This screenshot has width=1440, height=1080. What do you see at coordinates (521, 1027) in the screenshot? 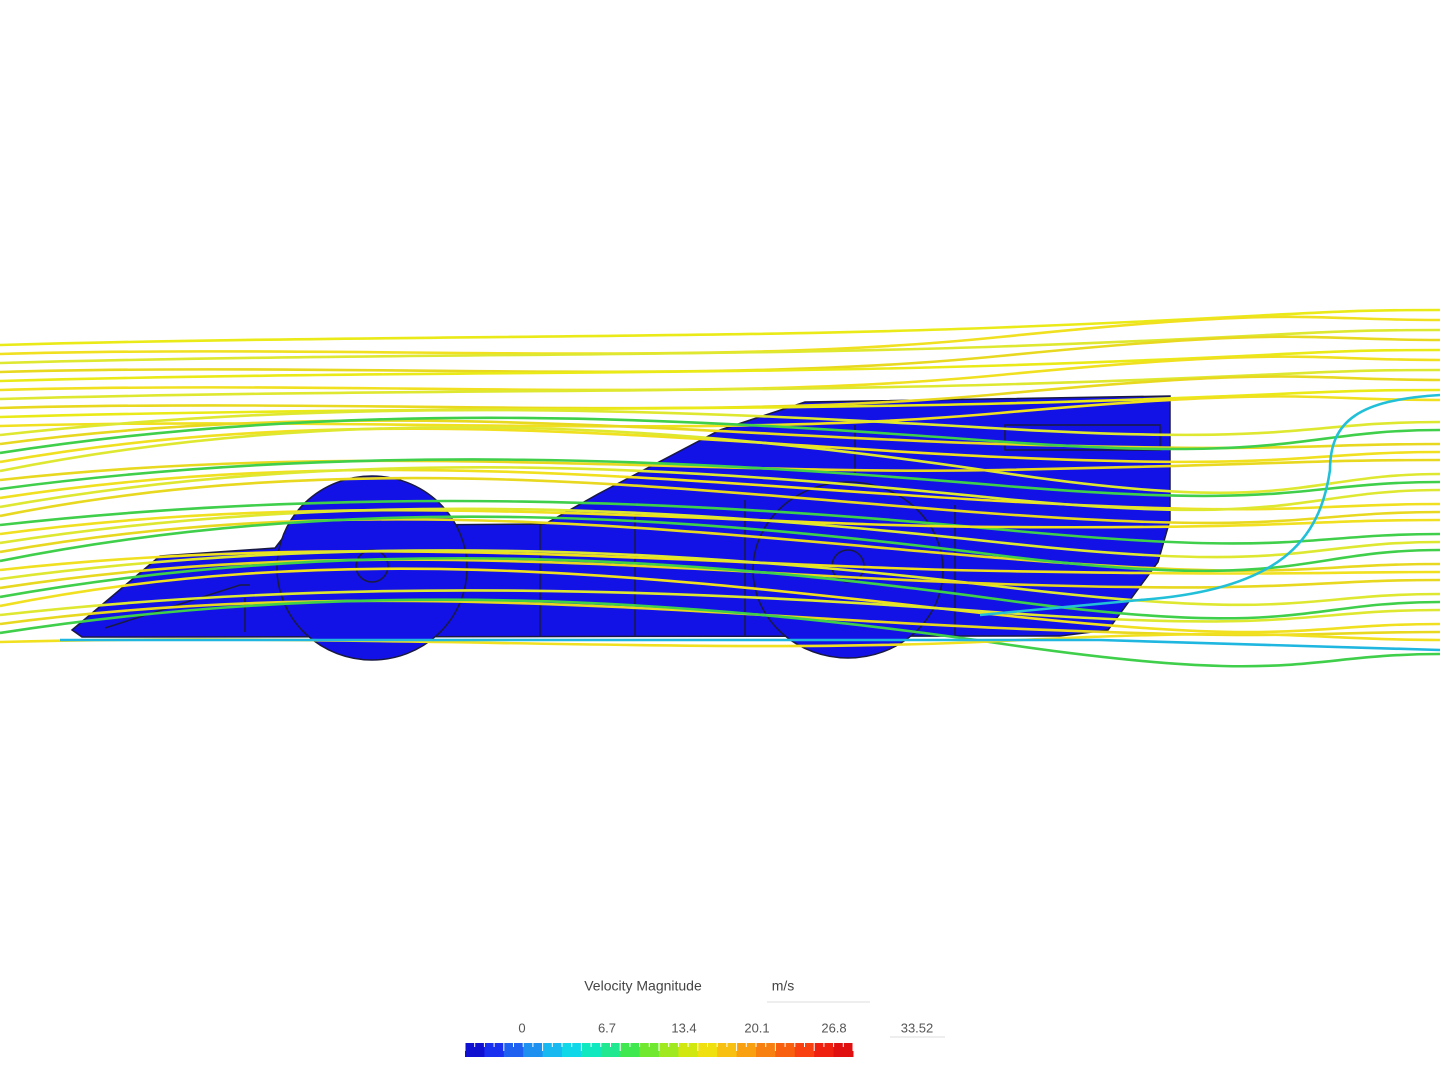
I see `legend-tick-label: 0` at bounding box center [521, 1027].